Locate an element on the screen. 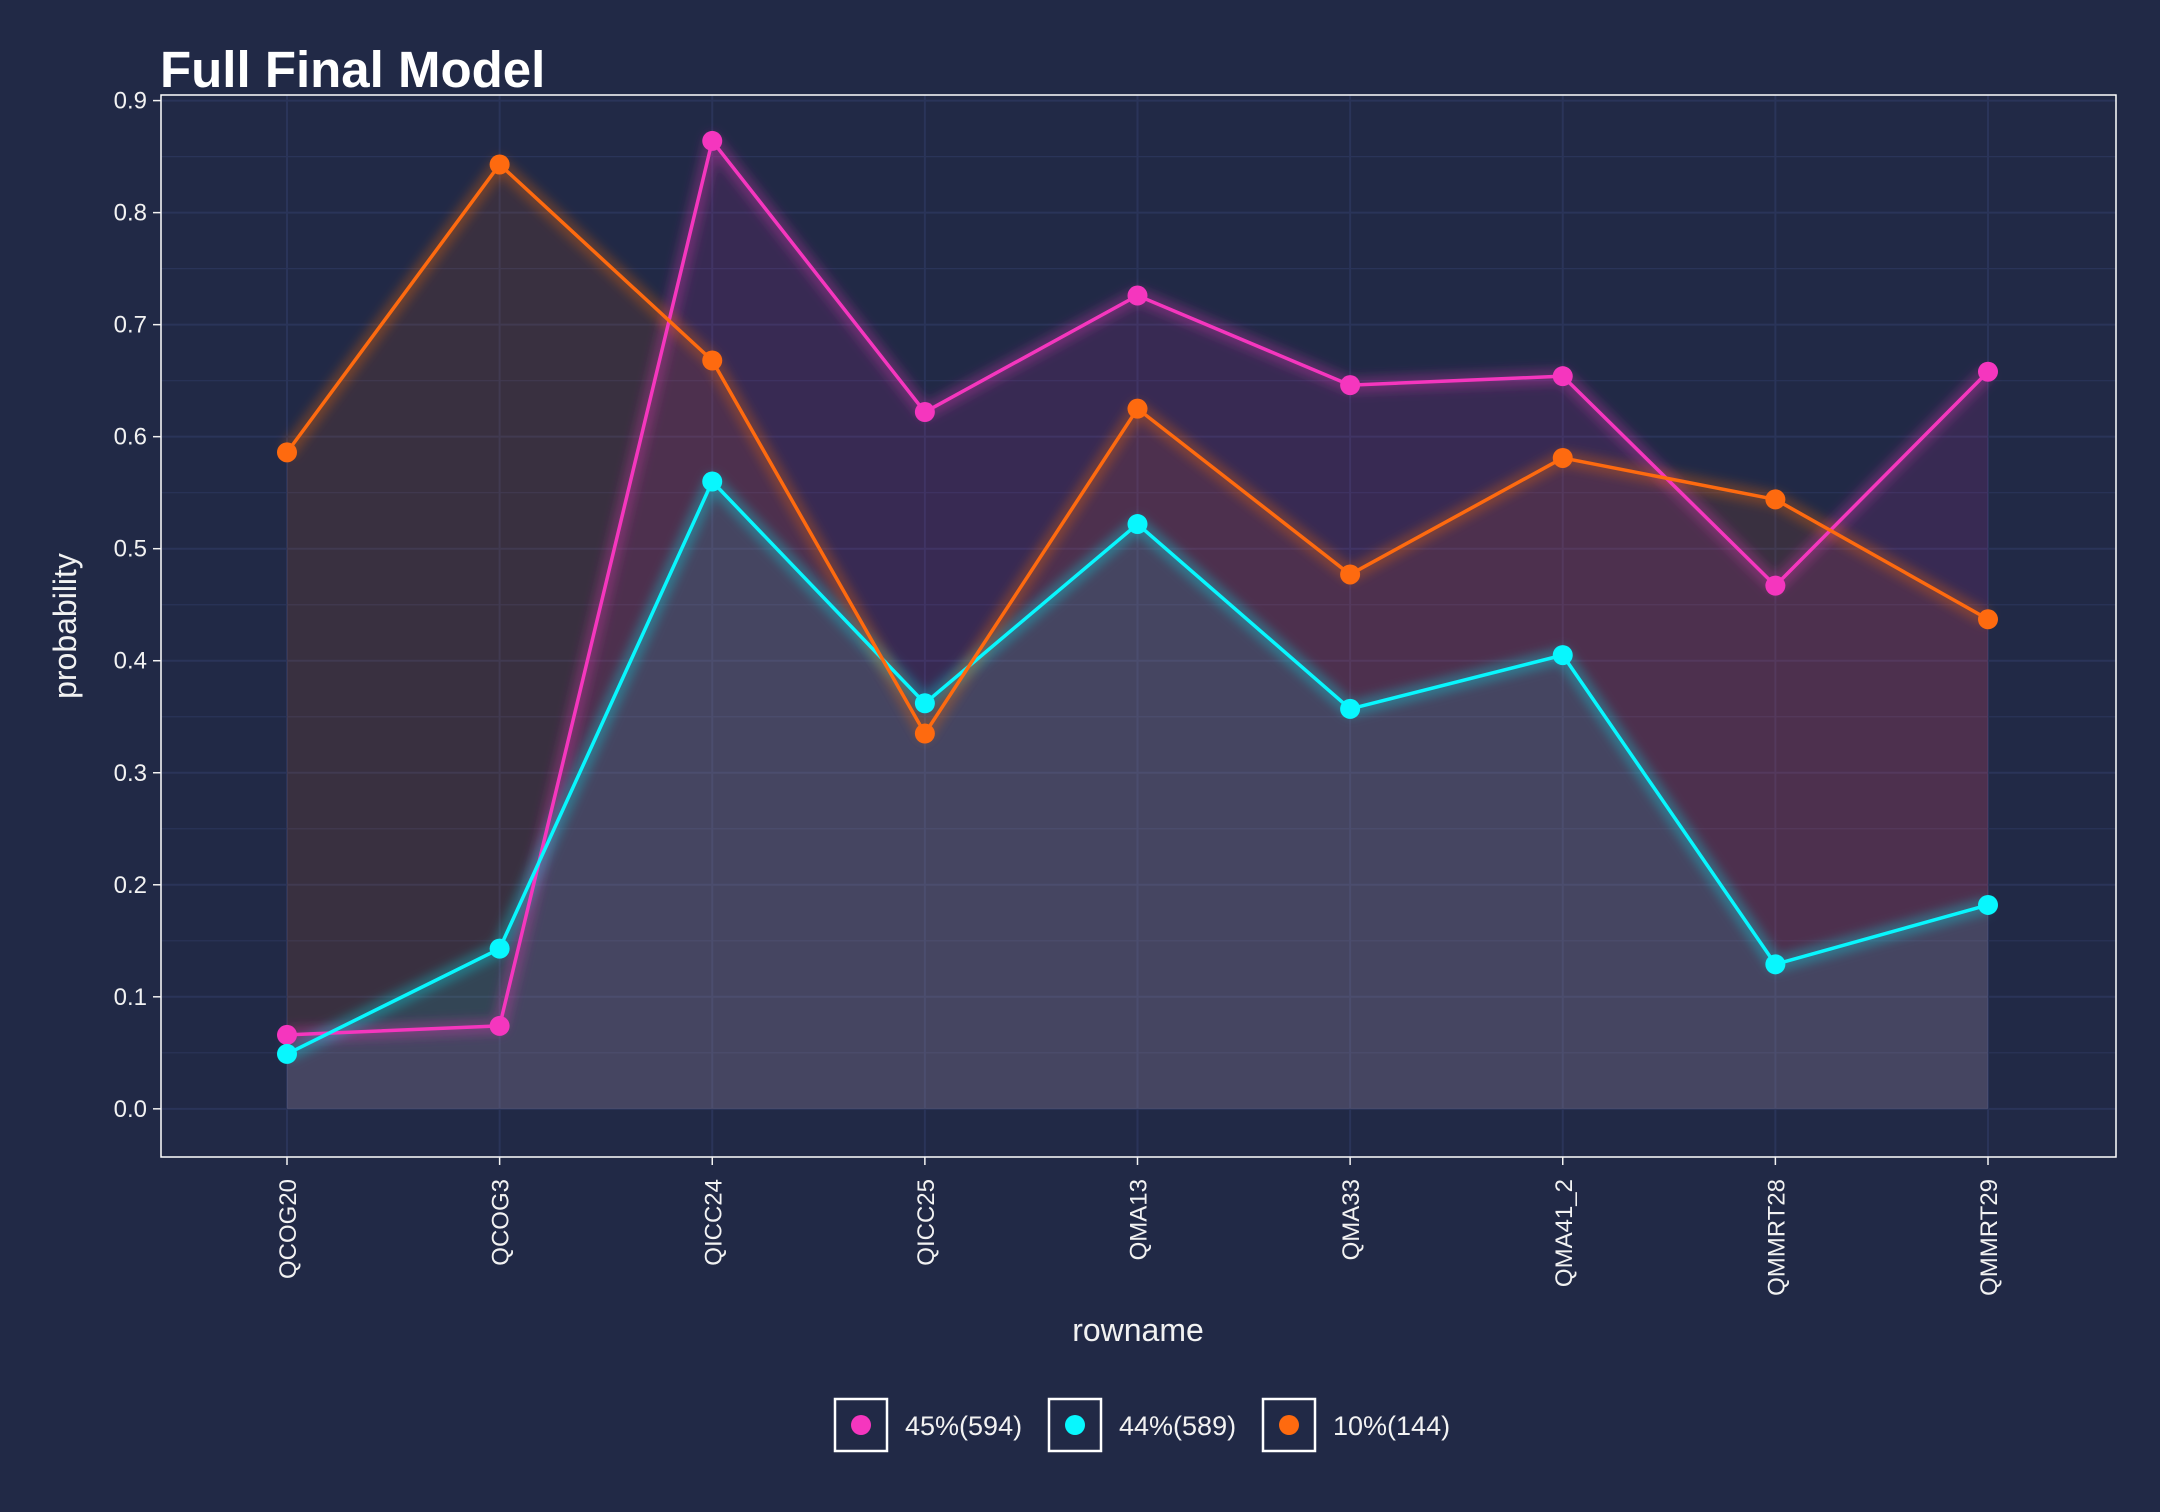 The width and height of the screenshot is (2160, 1512). chart-title: Full Final Model is located at coordinates (352, 69).